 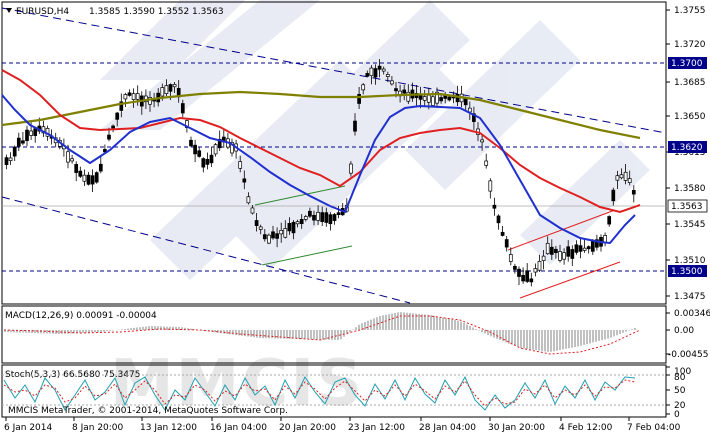 What do you see at coordinates (42, 12) in the screenshot?
I see `symbol-label: EURUSD,H4` at bounding box center [42, 12].